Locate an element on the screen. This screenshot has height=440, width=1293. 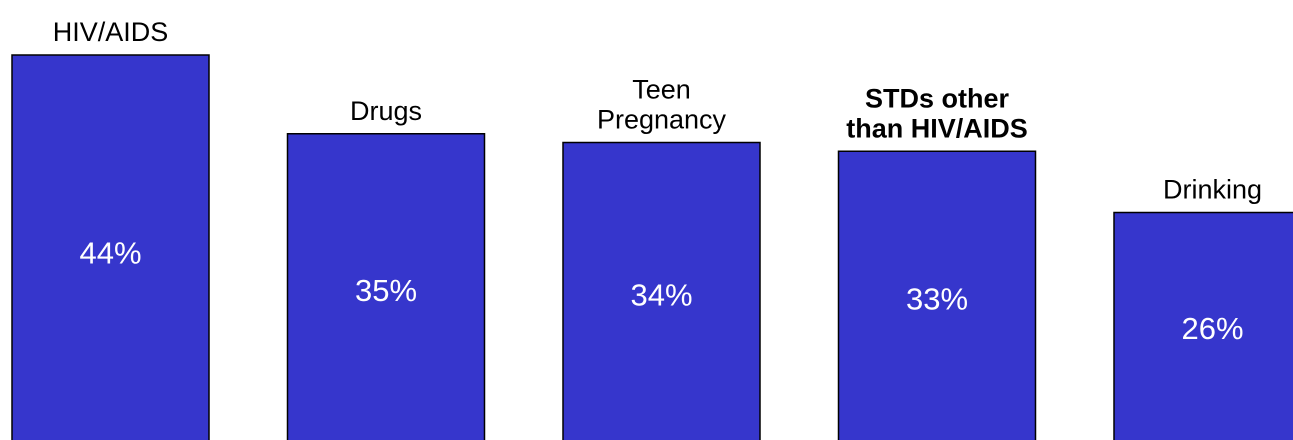
category-label-0-line-0: HIV/AIDS is located at coordinates (111, 32).